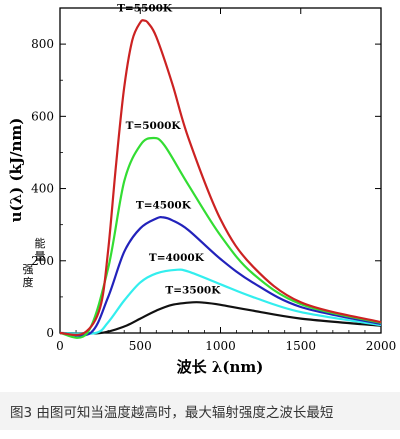 The image size is (400, 439). I want to click on side-label-char: 能, so click(40, 243).